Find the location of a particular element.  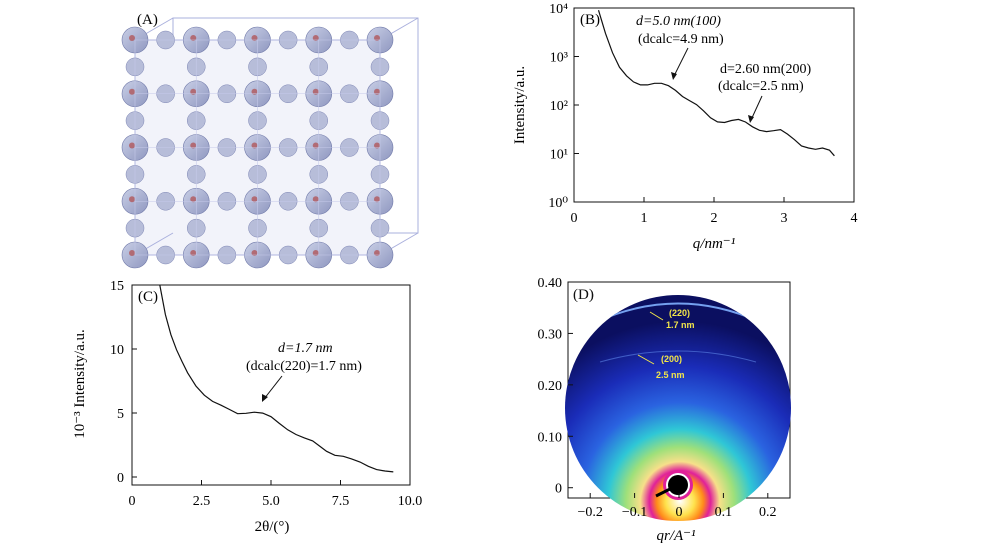

c-xtick-label: 10.0 is located at coordinates (410, 501).